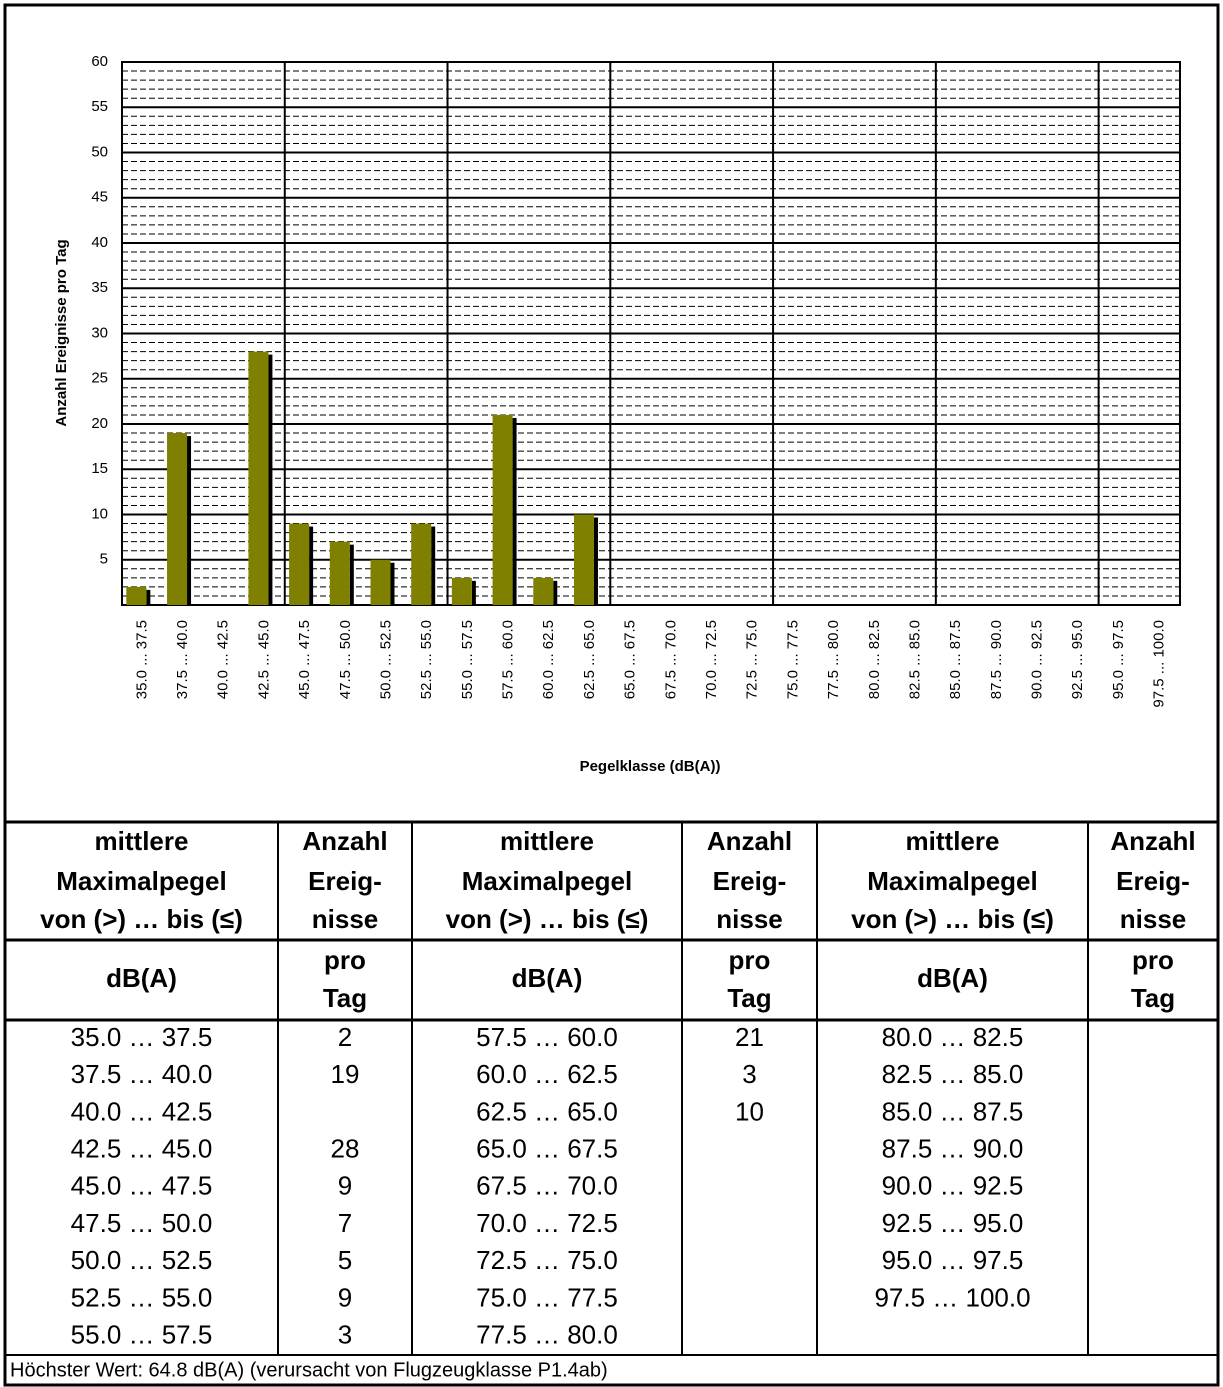  I want to click on data-cell: 77.5 … 80.0, so click(547, 1334).